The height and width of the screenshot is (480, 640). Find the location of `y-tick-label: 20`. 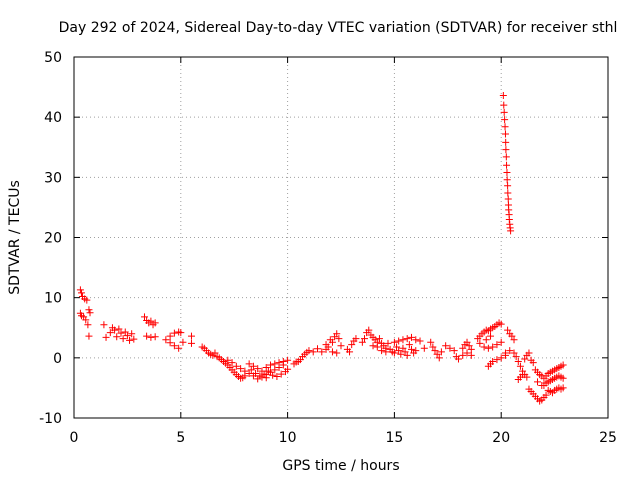

y-tick-label: 20 is located at coordinates (53, 239).